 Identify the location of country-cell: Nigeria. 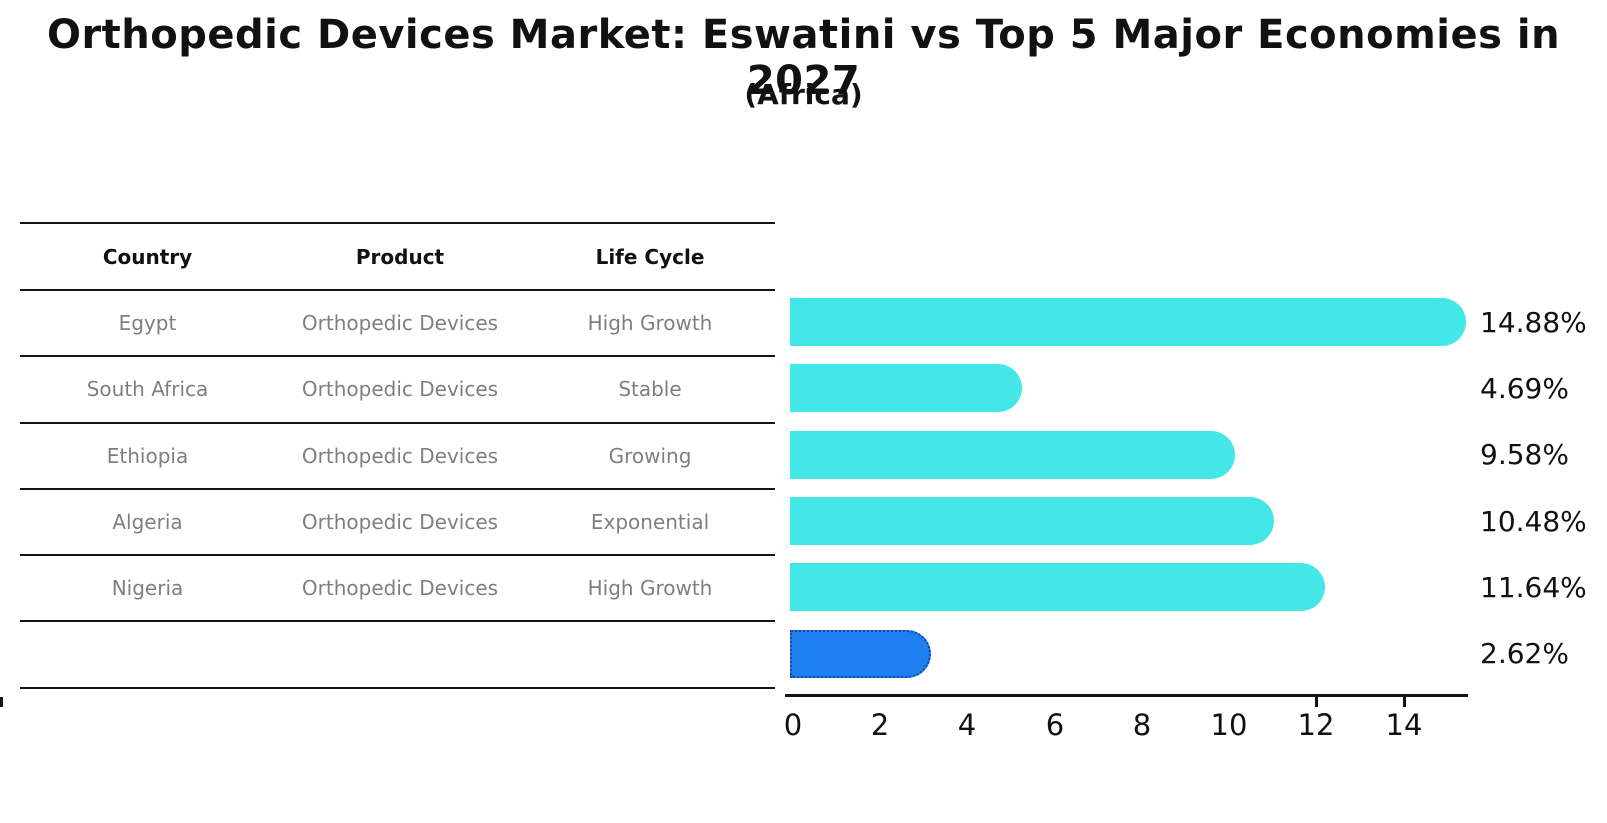
(147, 588).